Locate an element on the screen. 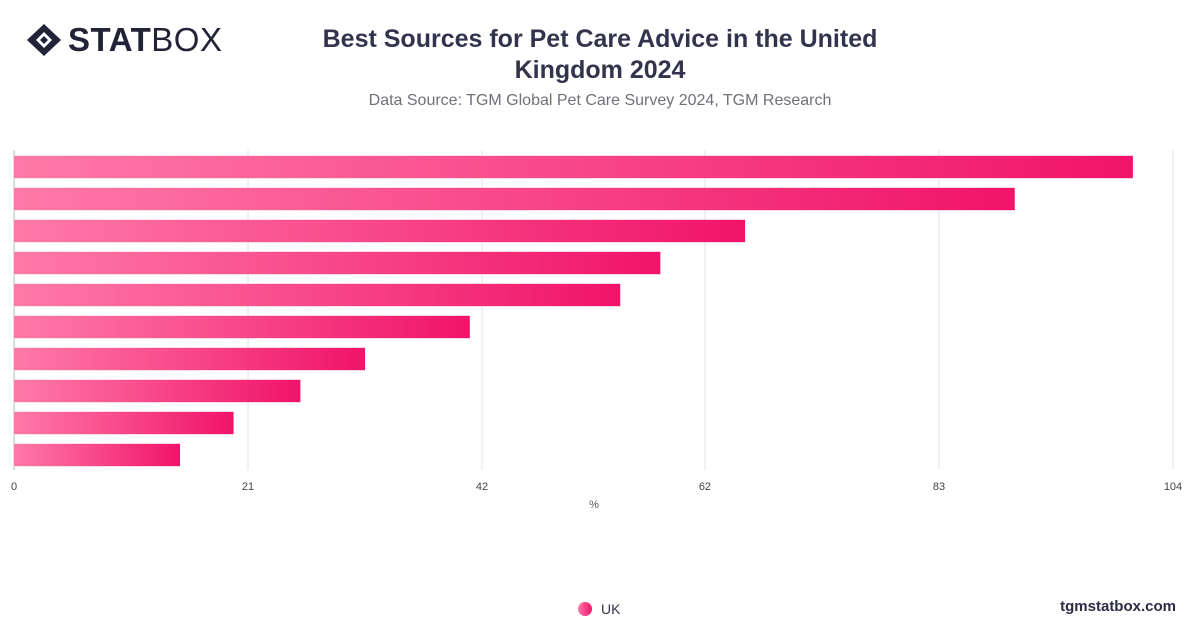  legend: UK is located at coordinates (599, 609).